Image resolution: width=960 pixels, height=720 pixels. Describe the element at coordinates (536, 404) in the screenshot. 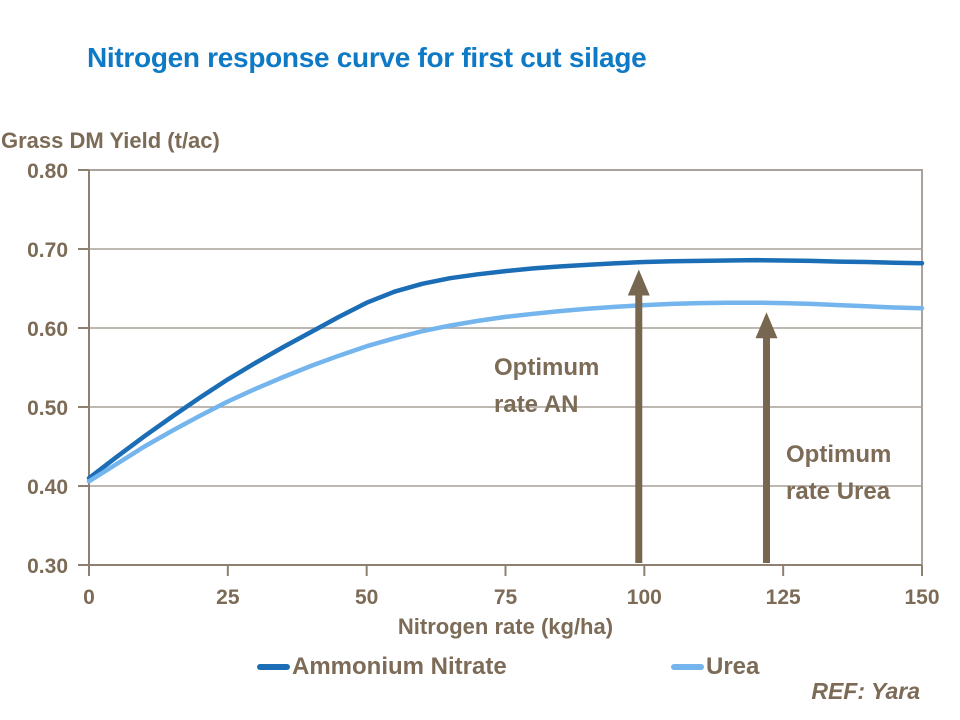

I see `annotation-optimum-an-line2: rate AN` at that location.